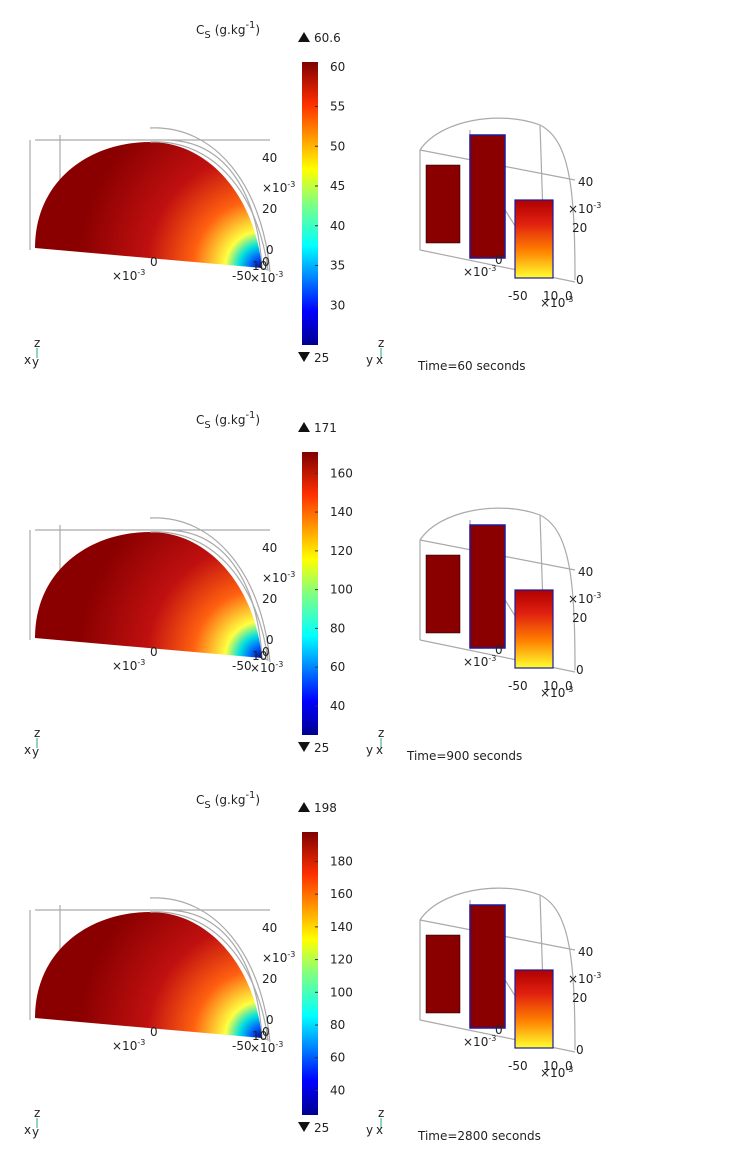 This screenshot has height=1160, width=747. What do you see at coordinates (327, 38) in the screenshot?
I see `colorbar-max: 60.6` at bounding box center [327, 38].